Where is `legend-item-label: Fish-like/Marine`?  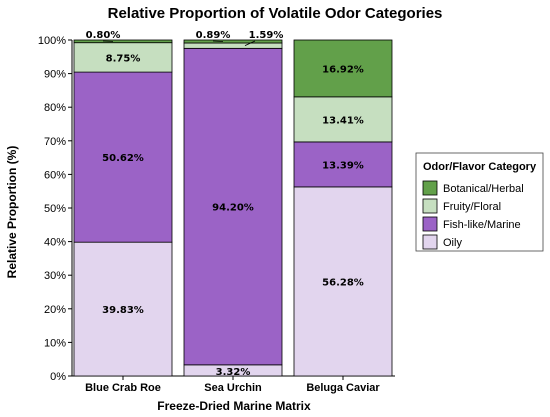
legend-item-label: Fish-like/Marine is located at coordinates (482, 225).